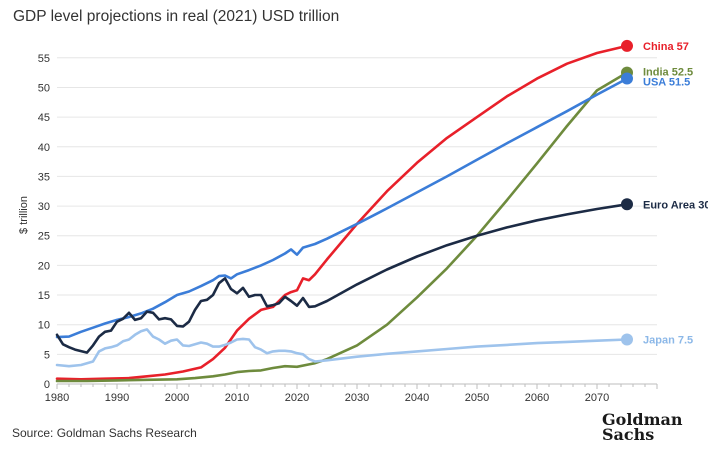 This screenshot has width=708, height=452. What do you see at coordinates (44, 118) in the screenshot?
I see `y-tick-label-45: 45` at bounding box center [44, 118].